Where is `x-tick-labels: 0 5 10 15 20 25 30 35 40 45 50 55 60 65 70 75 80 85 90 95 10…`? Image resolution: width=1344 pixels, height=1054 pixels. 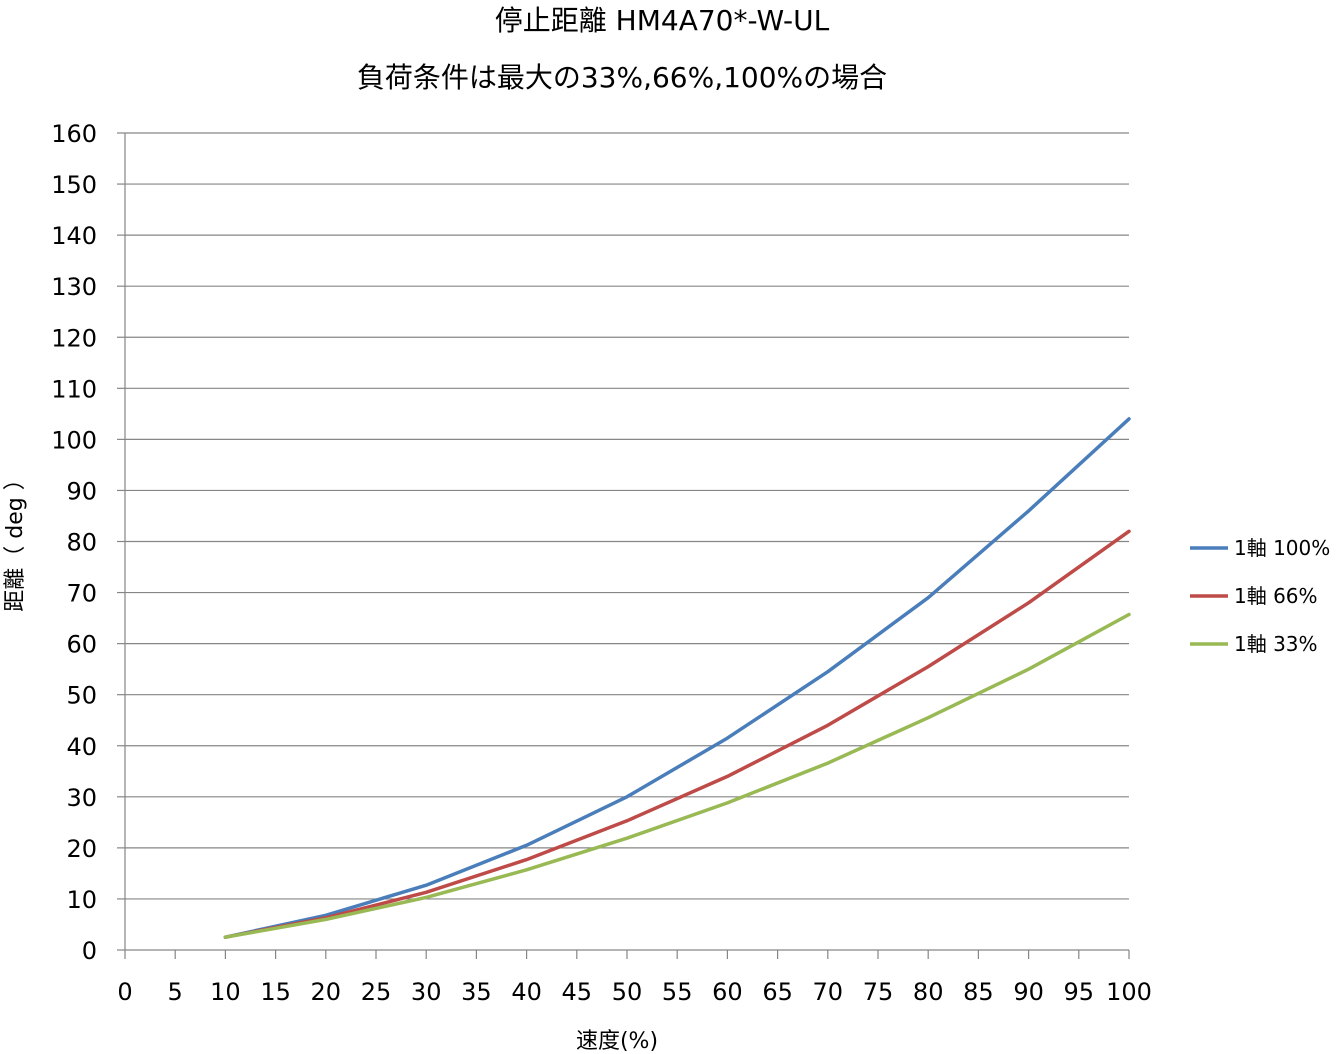 x-tick-labels: 0 5 10 15 20 25 30 35 40 45 50 55 60 65 70 75 80 85 90 95 10… is located at coordinates (634, 992).